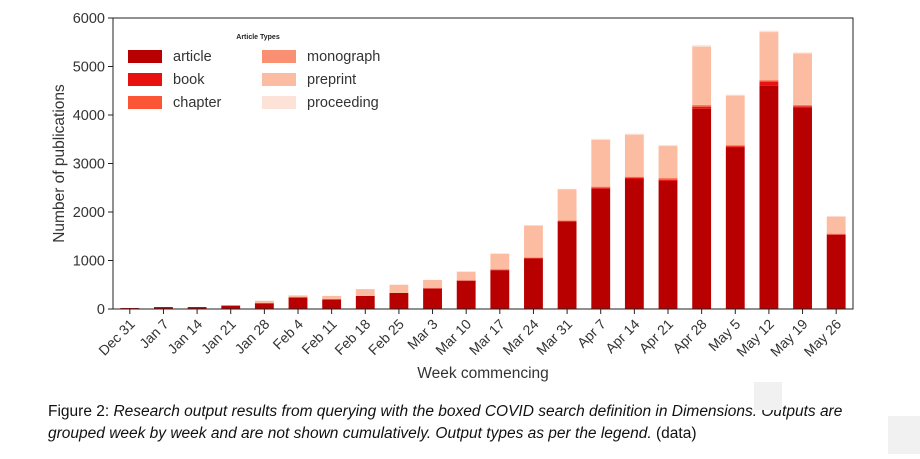  Describe the element at coordinates (189, 80) in the screenshot. I see `legend-label-book: book` at that location.